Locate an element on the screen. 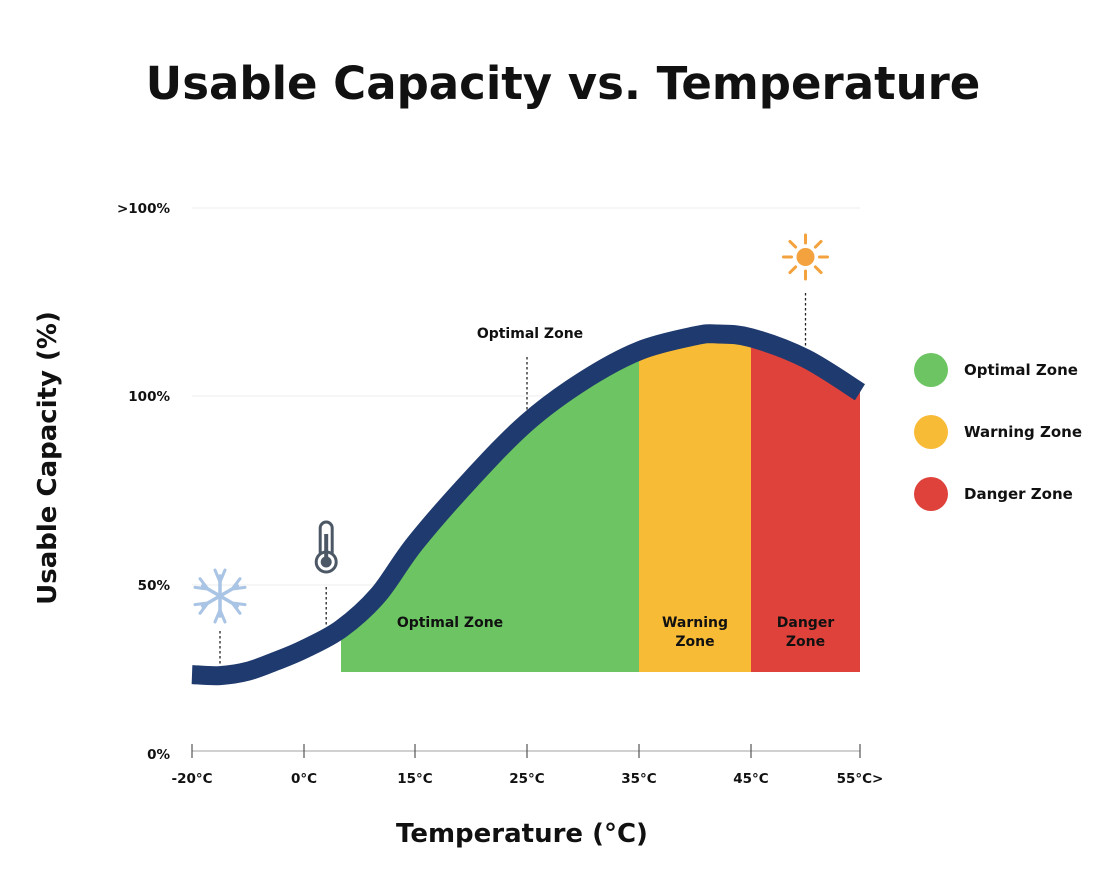 Image resolution: width=1120 pixels, height=896 pixels. y-axis-title: Usable Capacity (%) is located at coordinates (48, 458).